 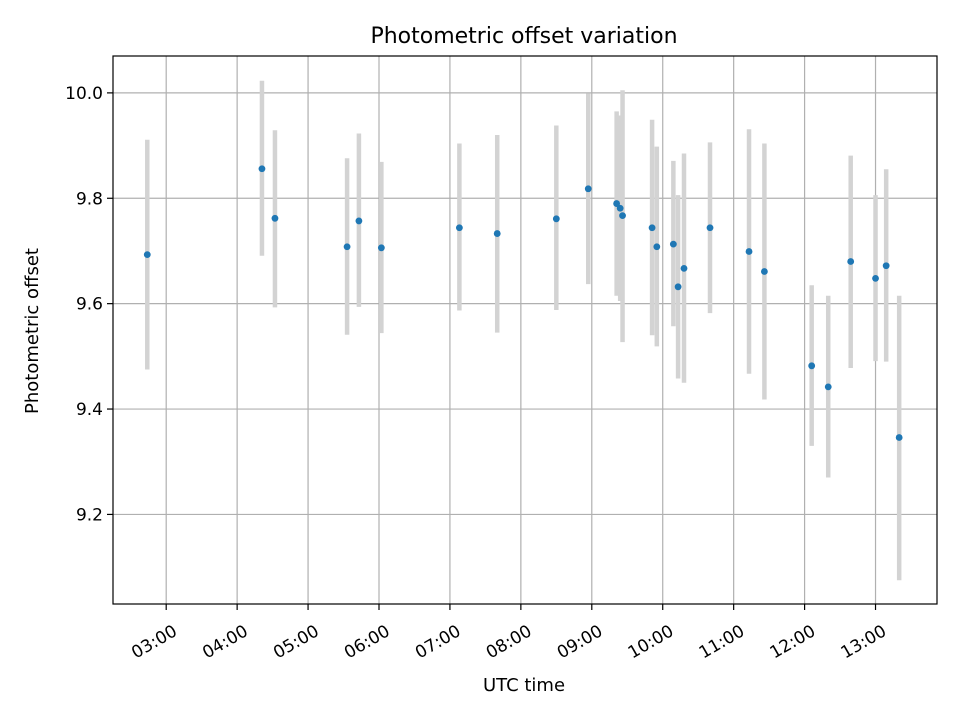 I want to click on y-tick-label: 9.6, so click(x=89, y=305).